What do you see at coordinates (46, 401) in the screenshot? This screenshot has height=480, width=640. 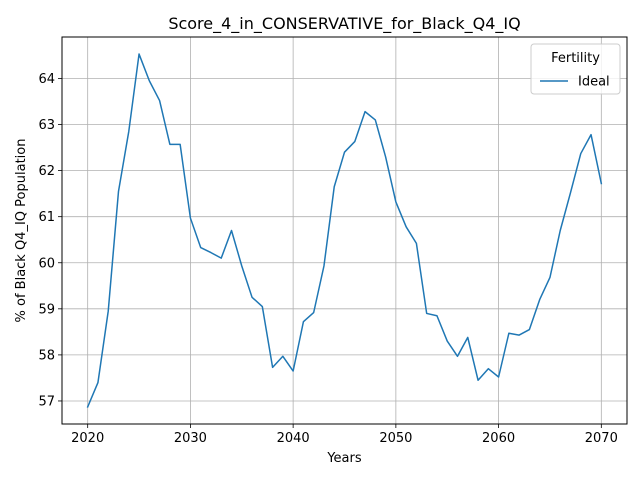 I see `y-tick-label: 57` at bounding box center [46, 401].